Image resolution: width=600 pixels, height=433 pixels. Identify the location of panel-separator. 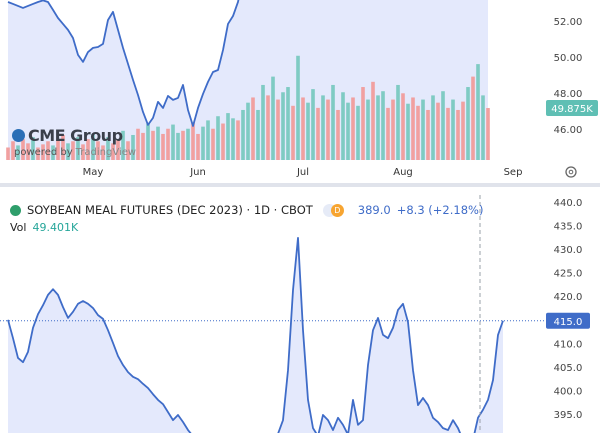
(300, 185).